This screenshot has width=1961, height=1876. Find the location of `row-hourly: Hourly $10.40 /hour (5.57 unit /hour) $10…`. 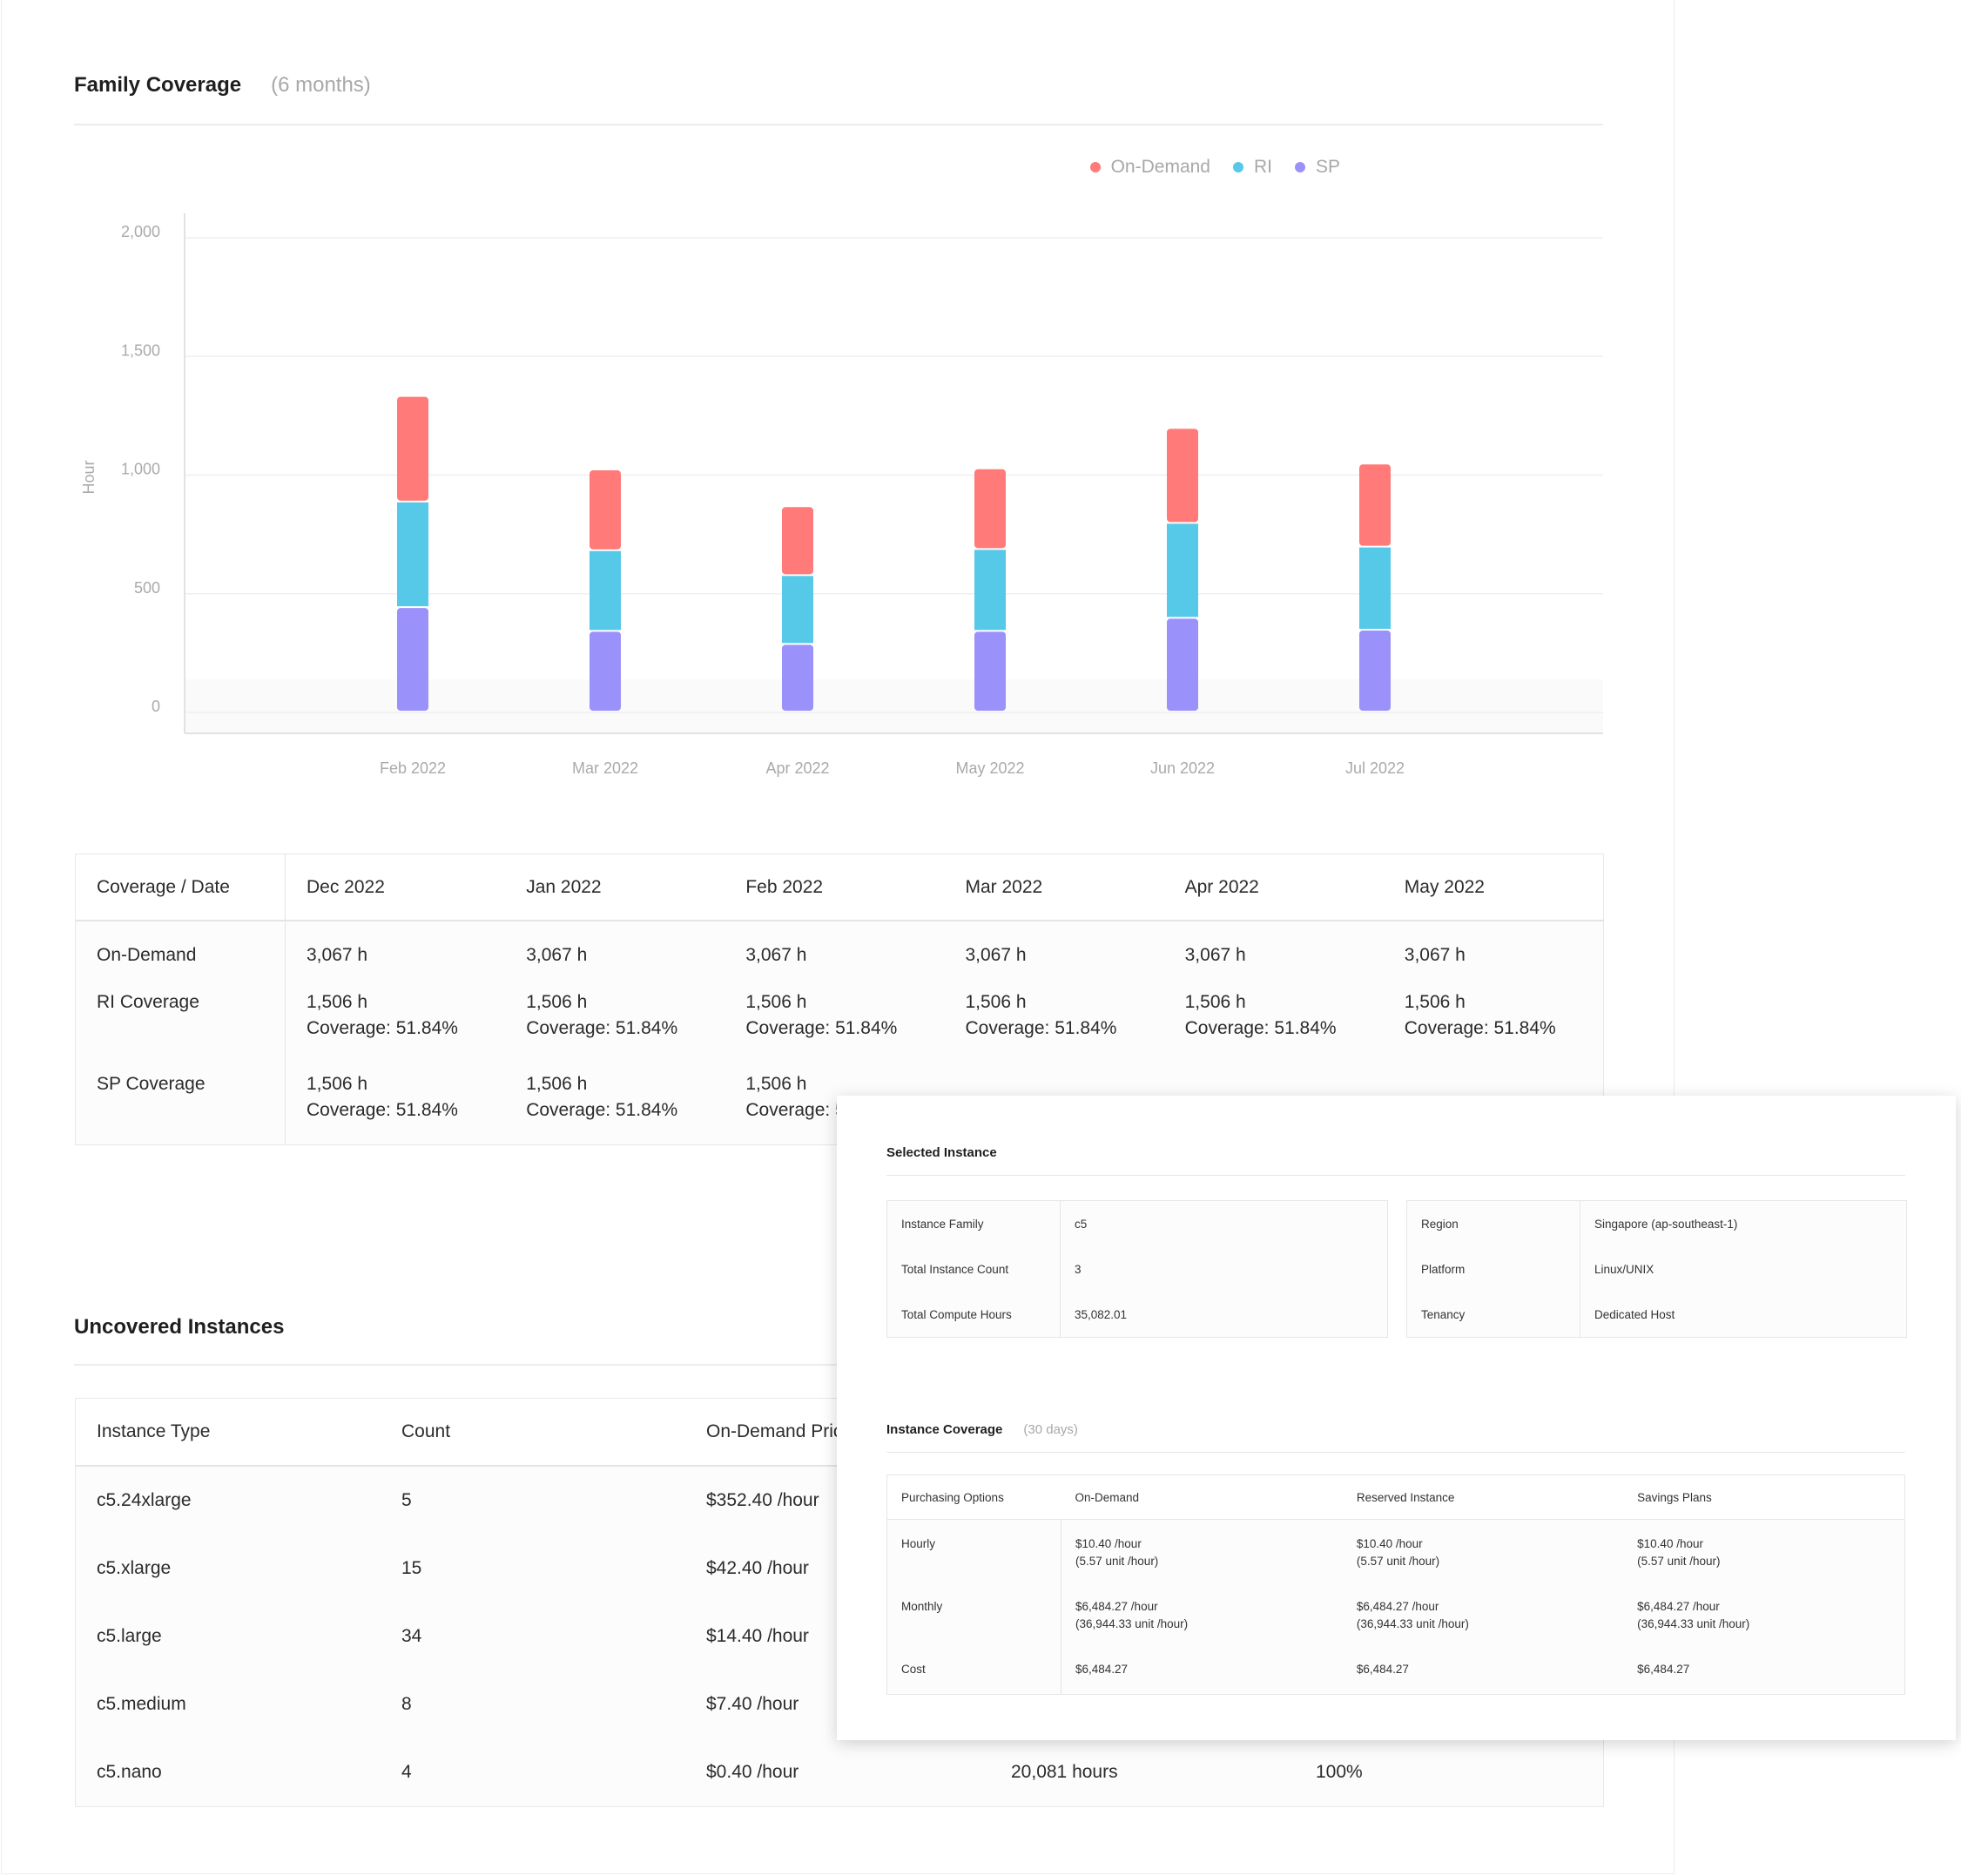

row-hourly: Hourly $10.40 /hour (5.57 unit /hour) $10… is located at coordinates (1396, 1544).